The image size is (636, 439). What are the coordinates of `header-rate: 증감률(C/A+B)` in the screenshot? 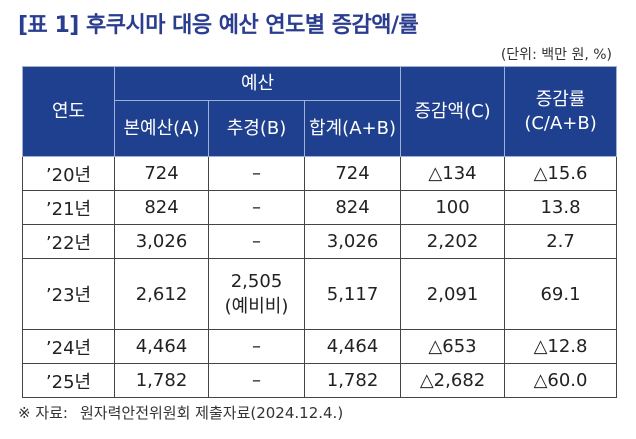 It's located at (561, 111).